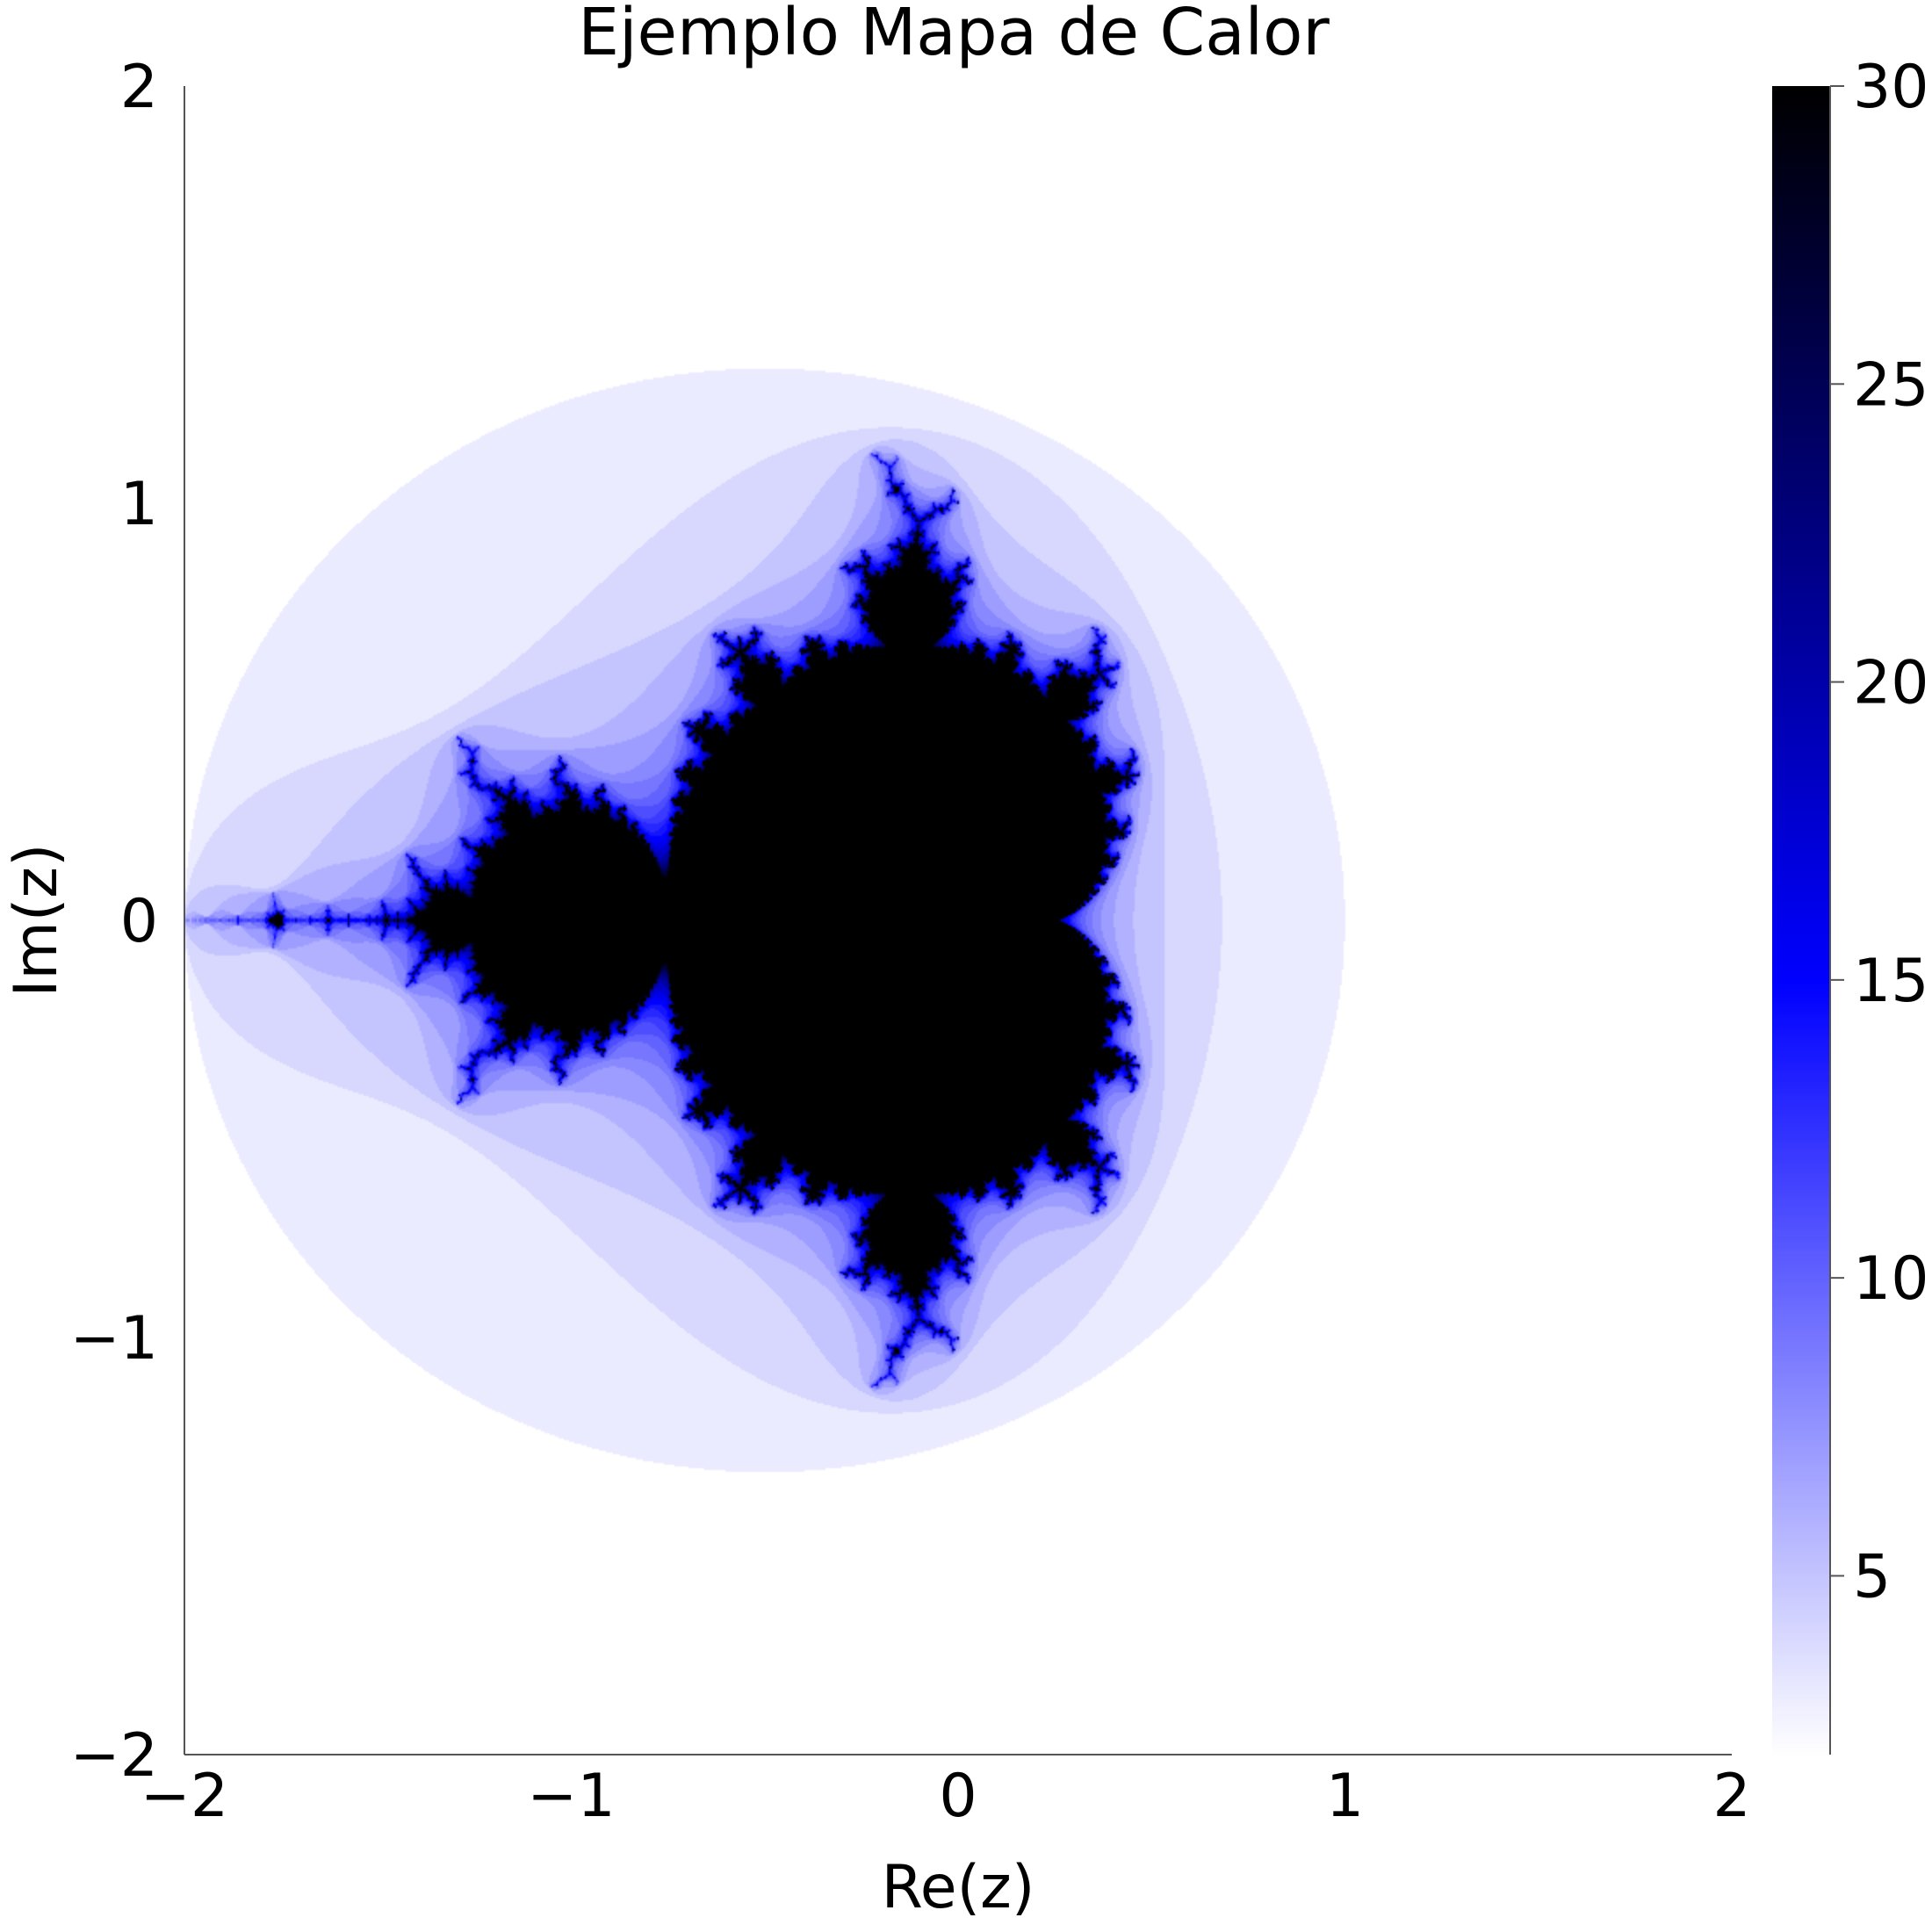  I want to click on x-axis-label: Re(z), so click(959, 1887).